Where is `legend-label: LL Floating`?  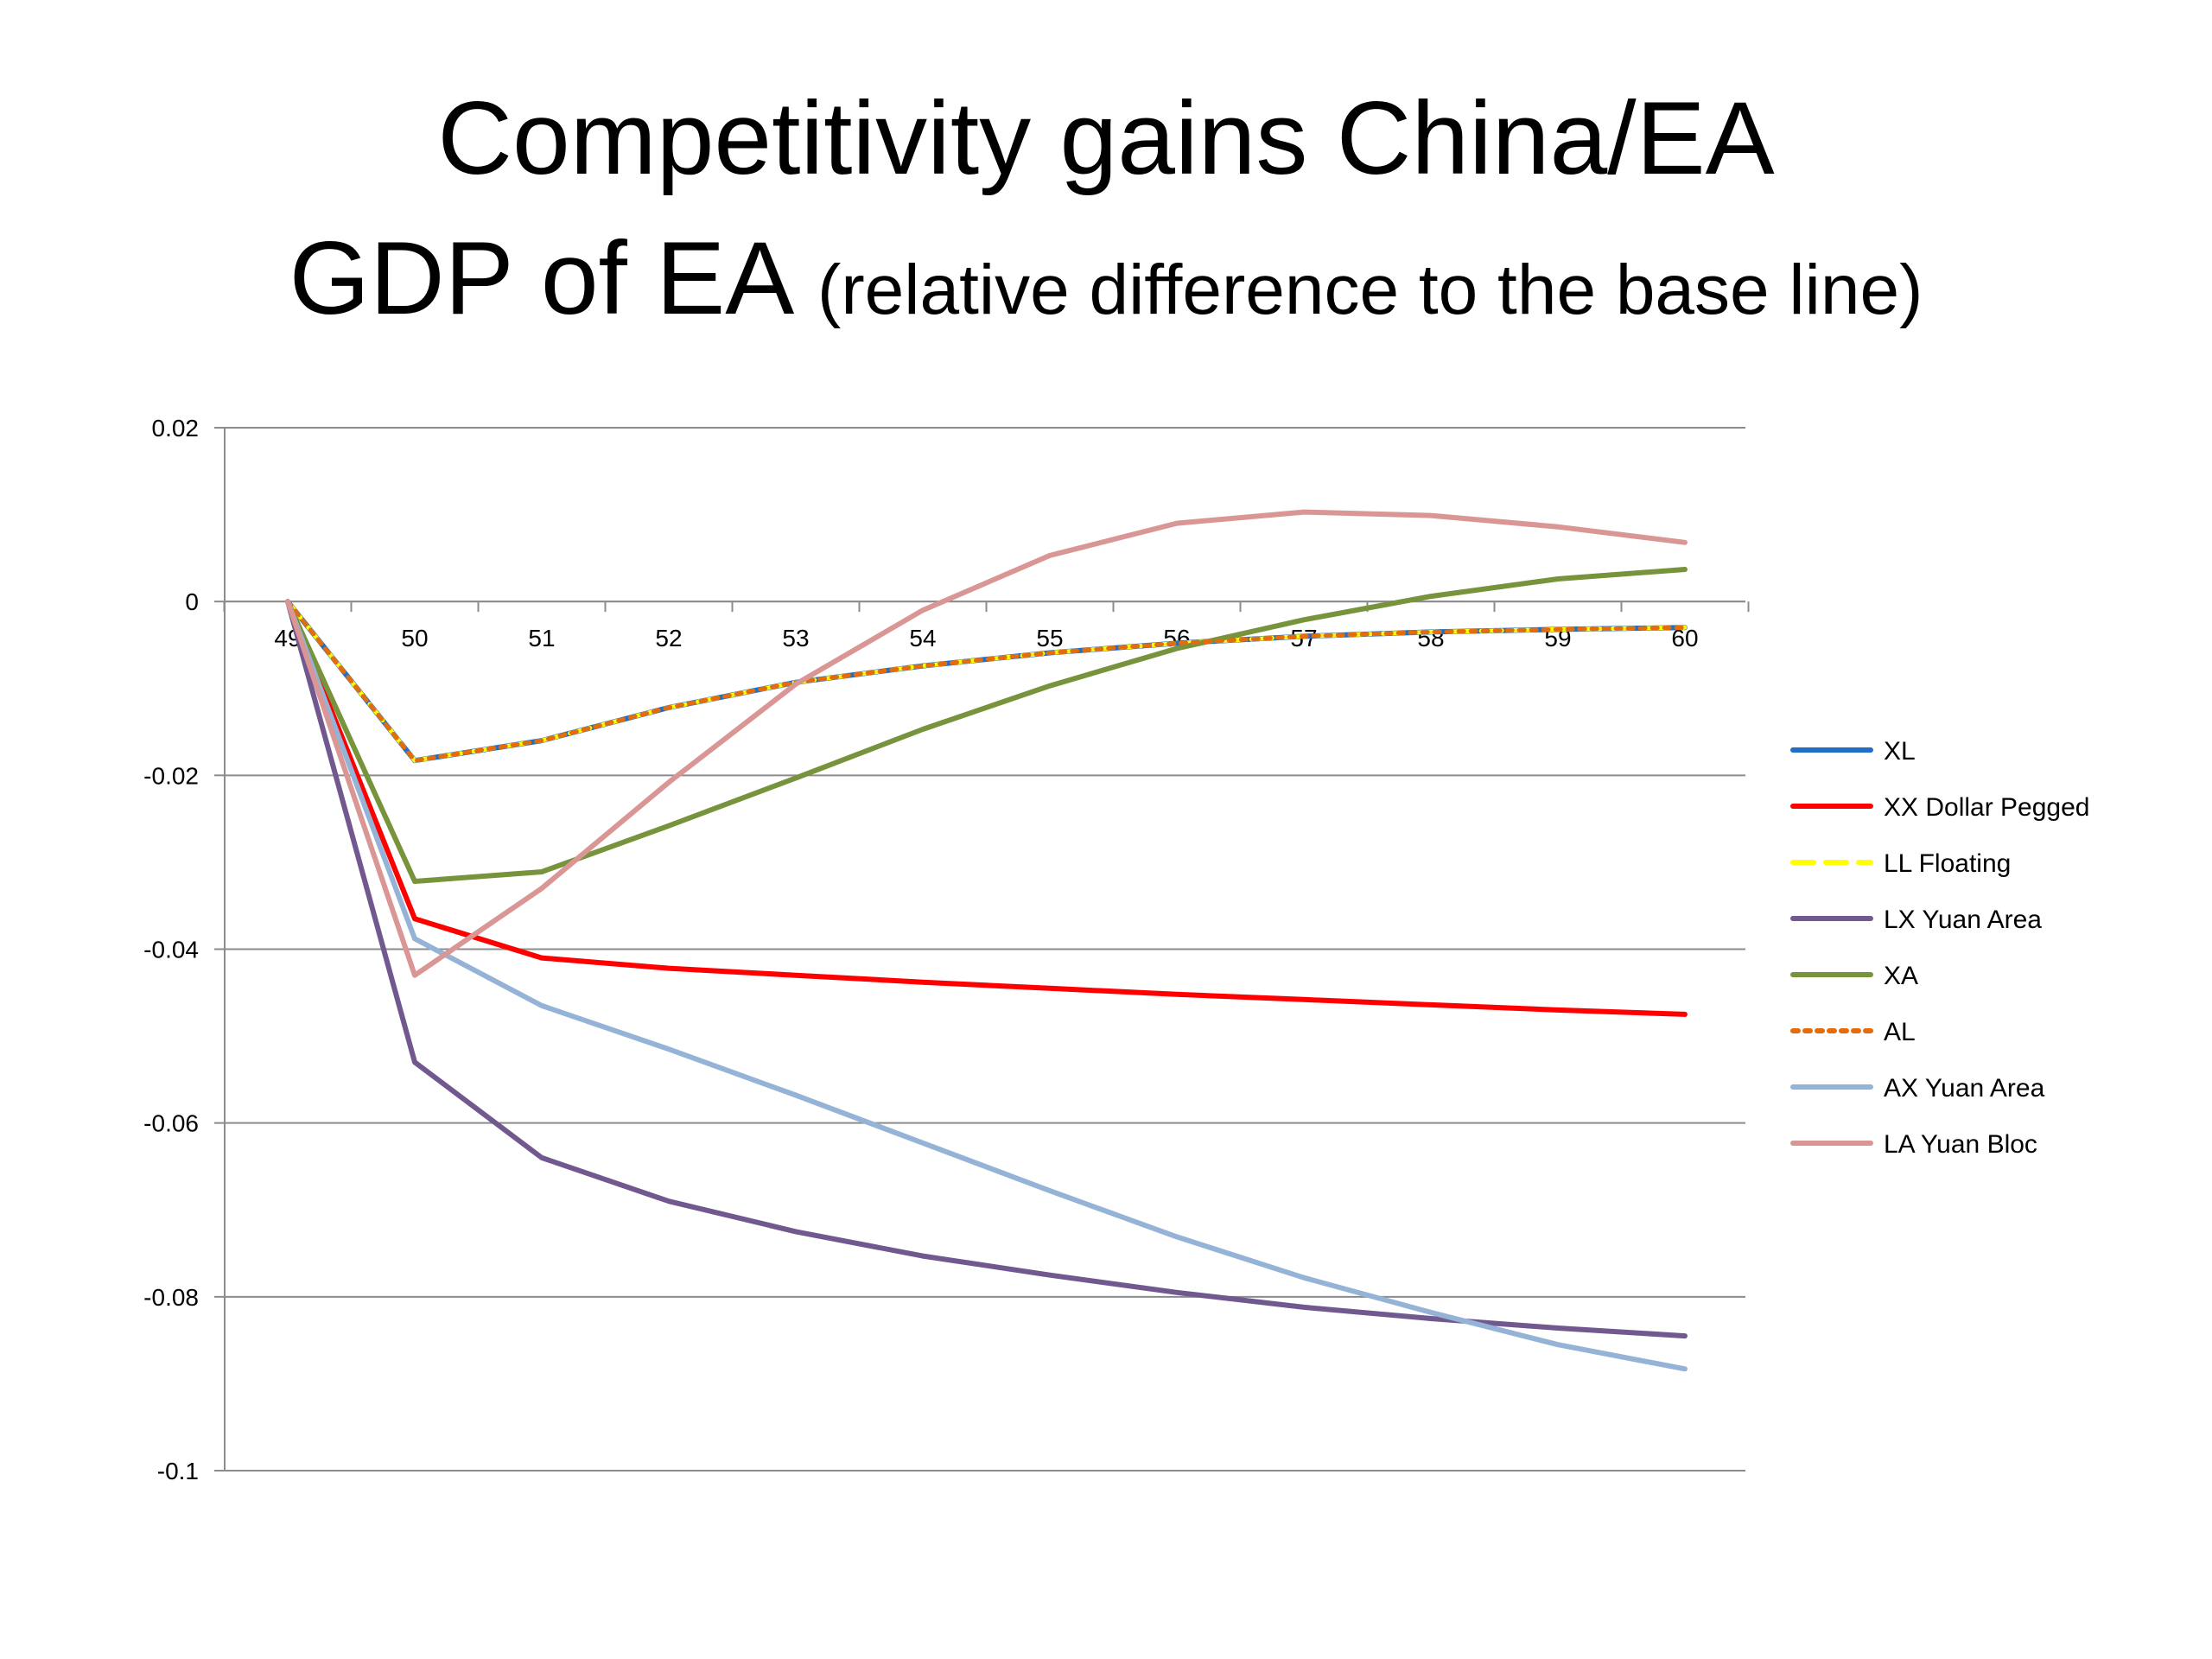
legend-label: LL Floating is located at coordinates (1947, 863).